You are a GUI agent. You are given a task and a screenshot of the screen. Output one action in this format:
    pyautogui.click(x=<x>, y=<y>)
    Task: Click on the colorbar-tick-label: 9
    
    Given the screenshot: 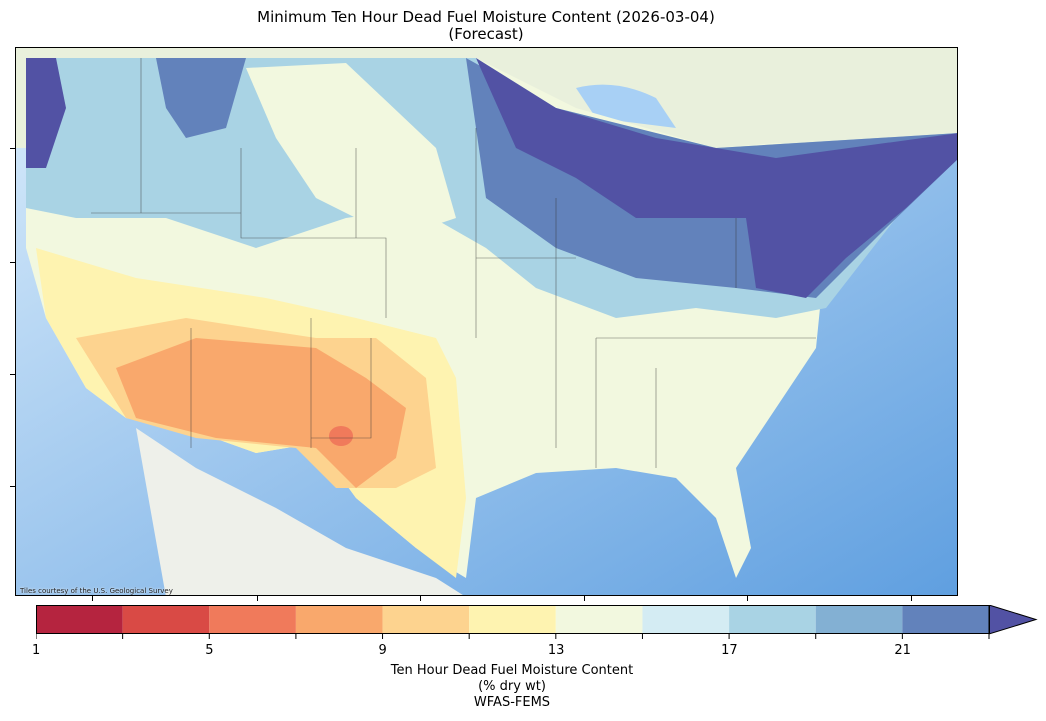 What is the action you would take?
    pyautogui.click(x=382, y=650)
    